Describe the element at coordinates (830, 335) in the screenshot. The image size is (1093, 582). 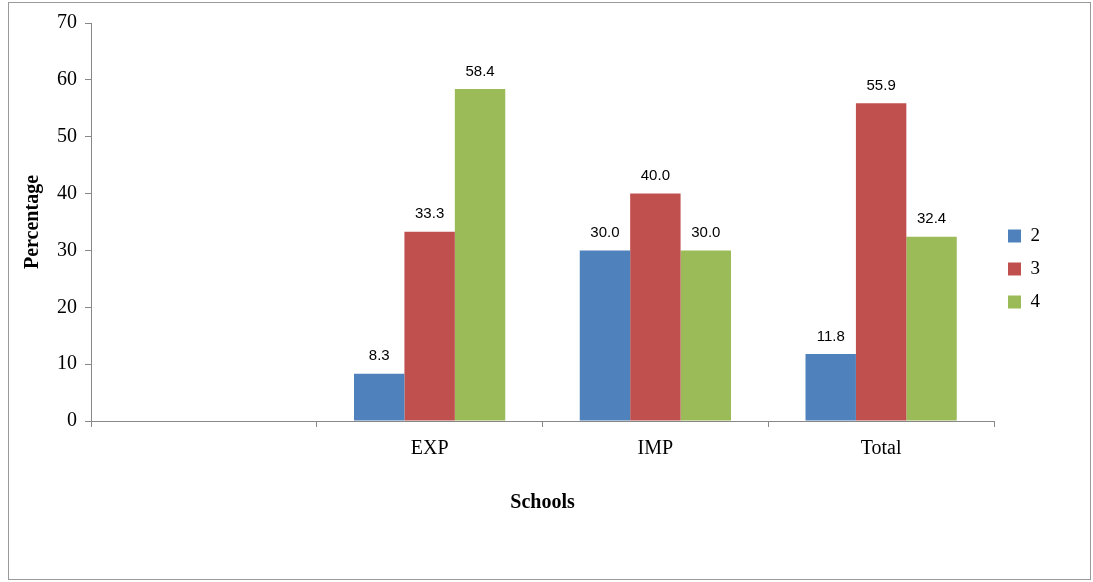
I see `data-label: 11.8` at that location.